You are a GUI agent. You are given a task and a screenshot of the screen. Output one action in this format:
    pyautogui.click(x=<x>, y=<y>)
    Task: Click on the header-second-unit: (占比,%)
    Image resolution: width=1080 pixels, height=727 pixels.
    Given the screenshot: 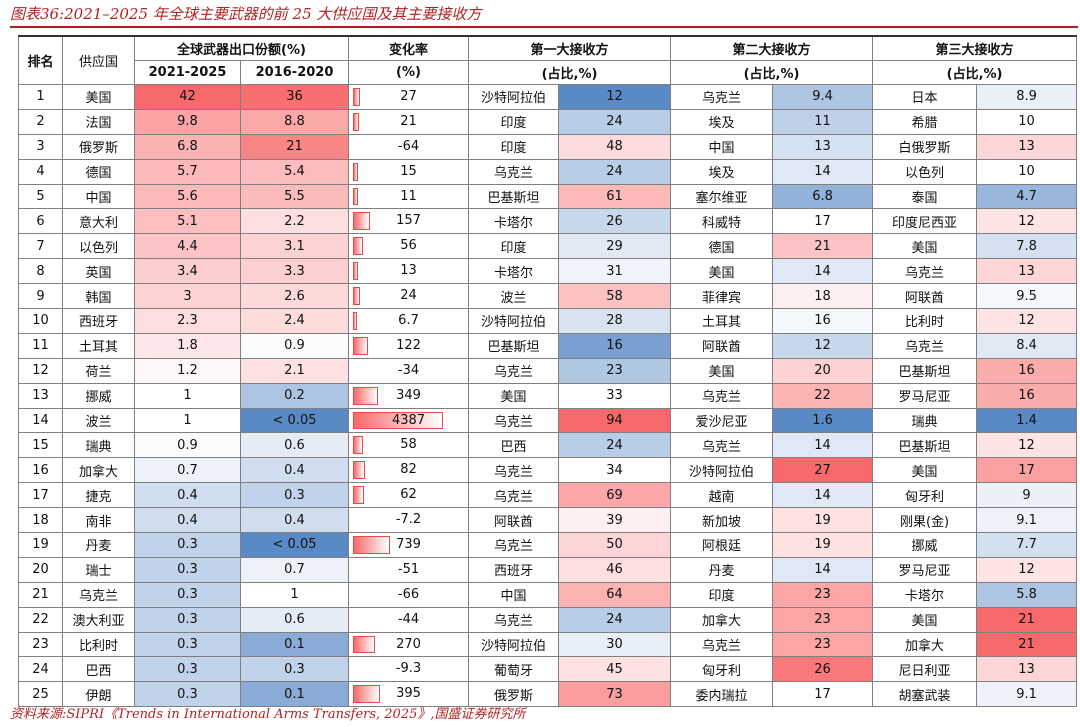 What is the action you would take?
    pyautogui.click(x=772, y=72)
    